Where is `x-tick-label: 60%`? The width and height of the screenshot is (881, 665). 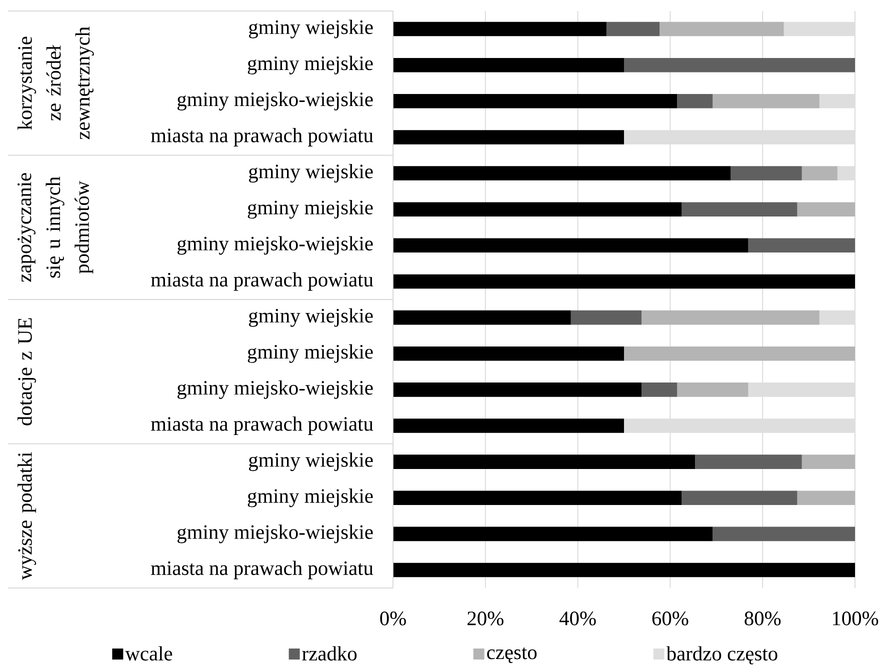 x-tick-label: 60% is located at coordinates (670, 619).